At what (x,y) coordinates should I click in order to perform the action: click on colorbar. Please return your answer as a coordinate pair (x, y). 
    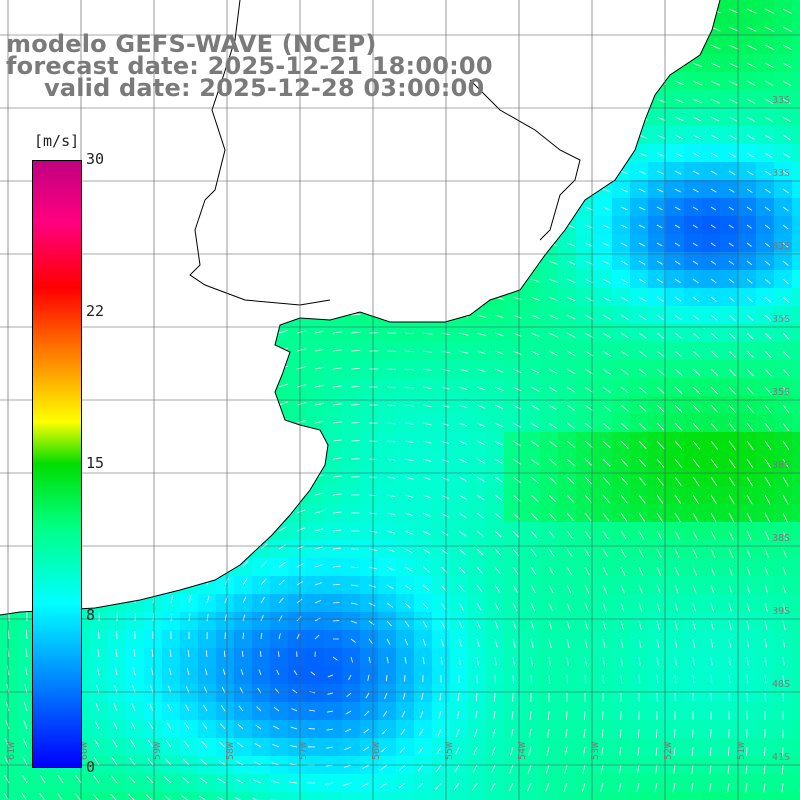
    Looking at the image, I should click on (57, 464).